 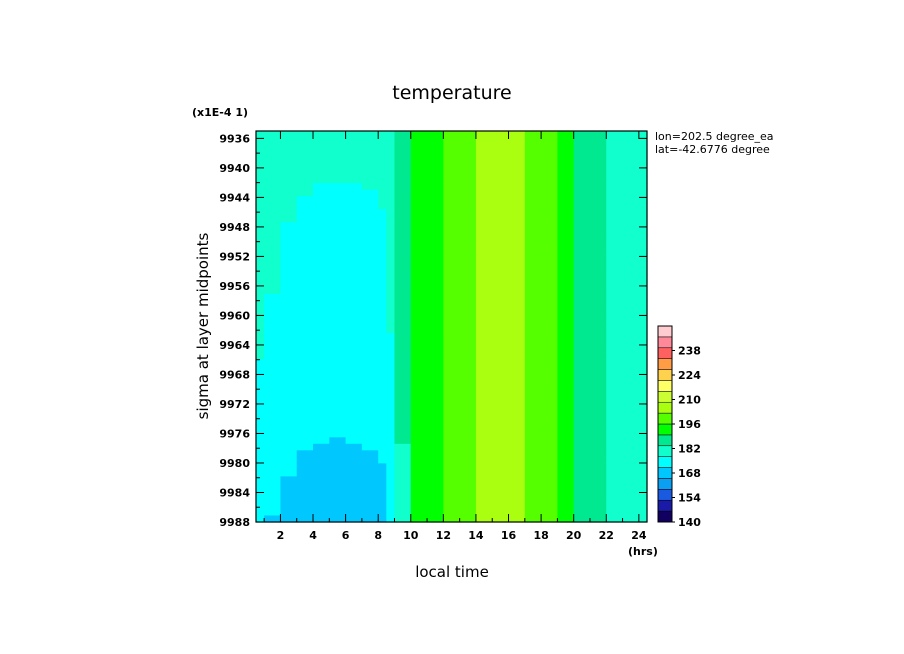 I want to click on x-tick-label: 6, so click(x=346, y=535).